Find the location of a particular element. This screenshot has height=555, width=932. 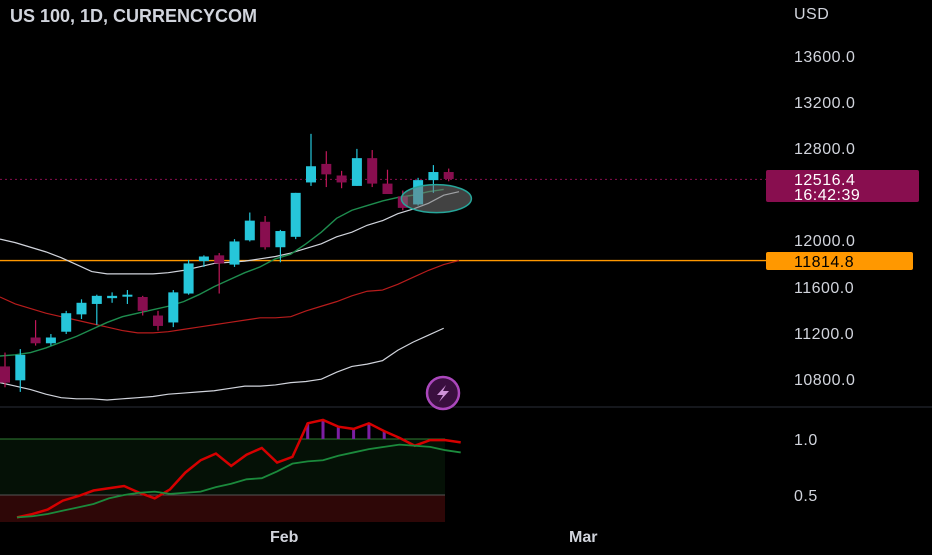

osc-tick-1: 1.0 is located at coordinates (806, 440).